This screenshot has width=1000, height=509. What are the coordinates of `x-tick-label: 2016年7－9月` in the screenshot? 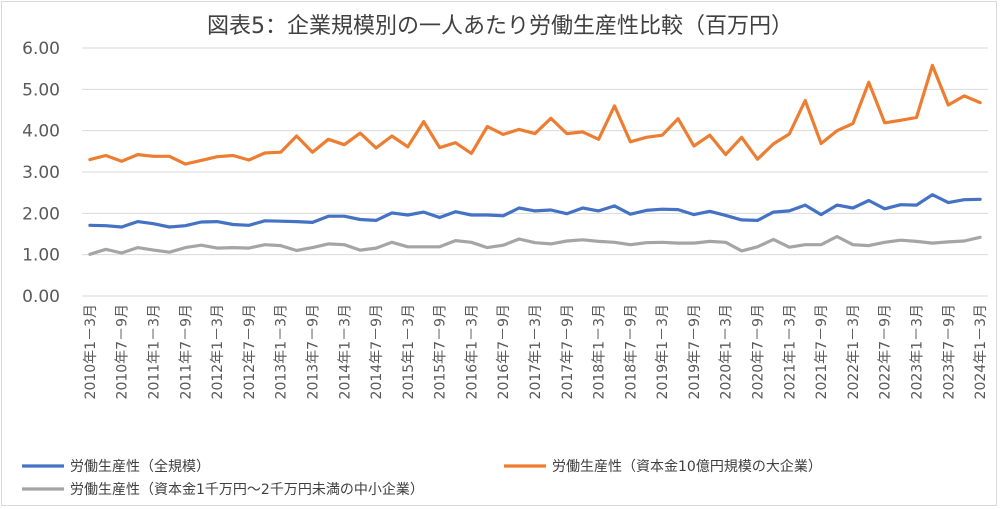 It's located at (504, 351).